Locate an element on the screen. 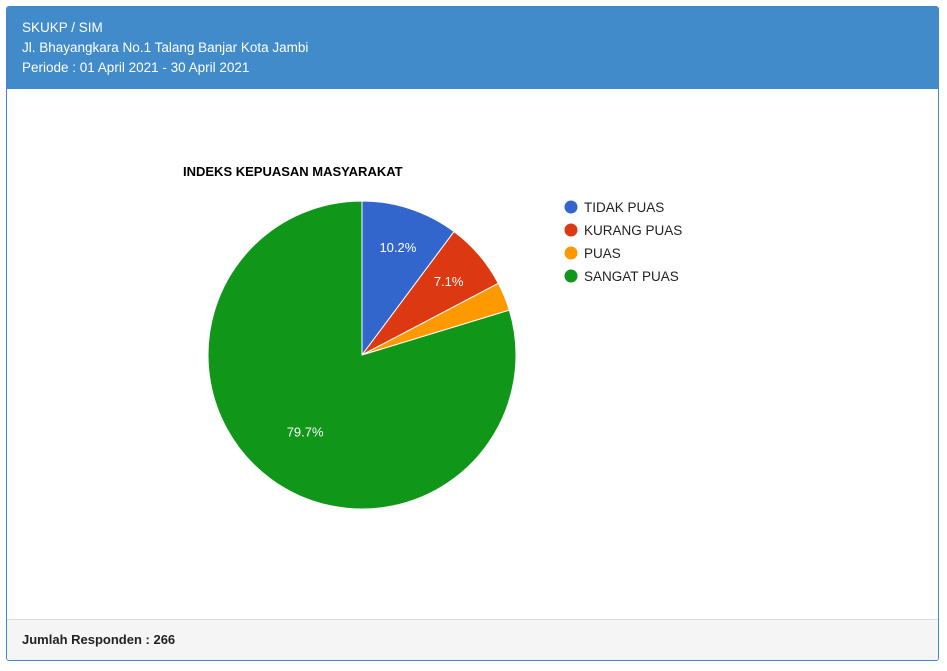 This screenshot has width=947, height=671. slice-label-kurang-puas: 7.1% is located at coordinates (449, 281).